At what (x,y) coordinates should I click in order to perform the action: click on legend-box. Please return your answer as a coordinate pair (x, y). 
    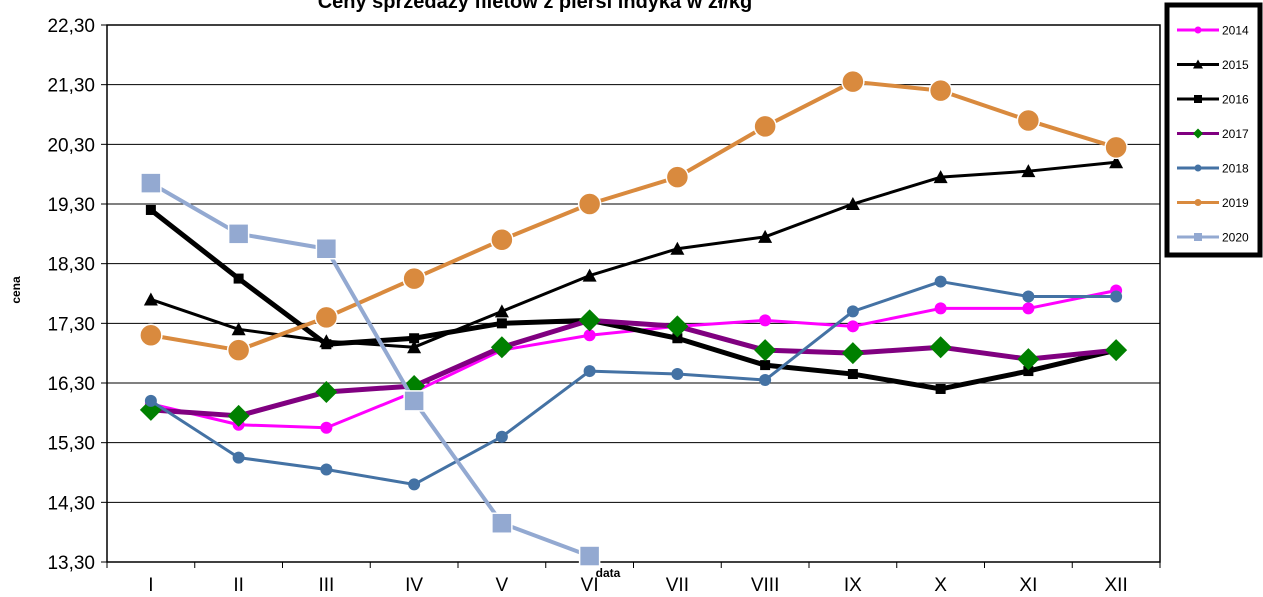
    Looking at the image, I should click on (1213, 130).